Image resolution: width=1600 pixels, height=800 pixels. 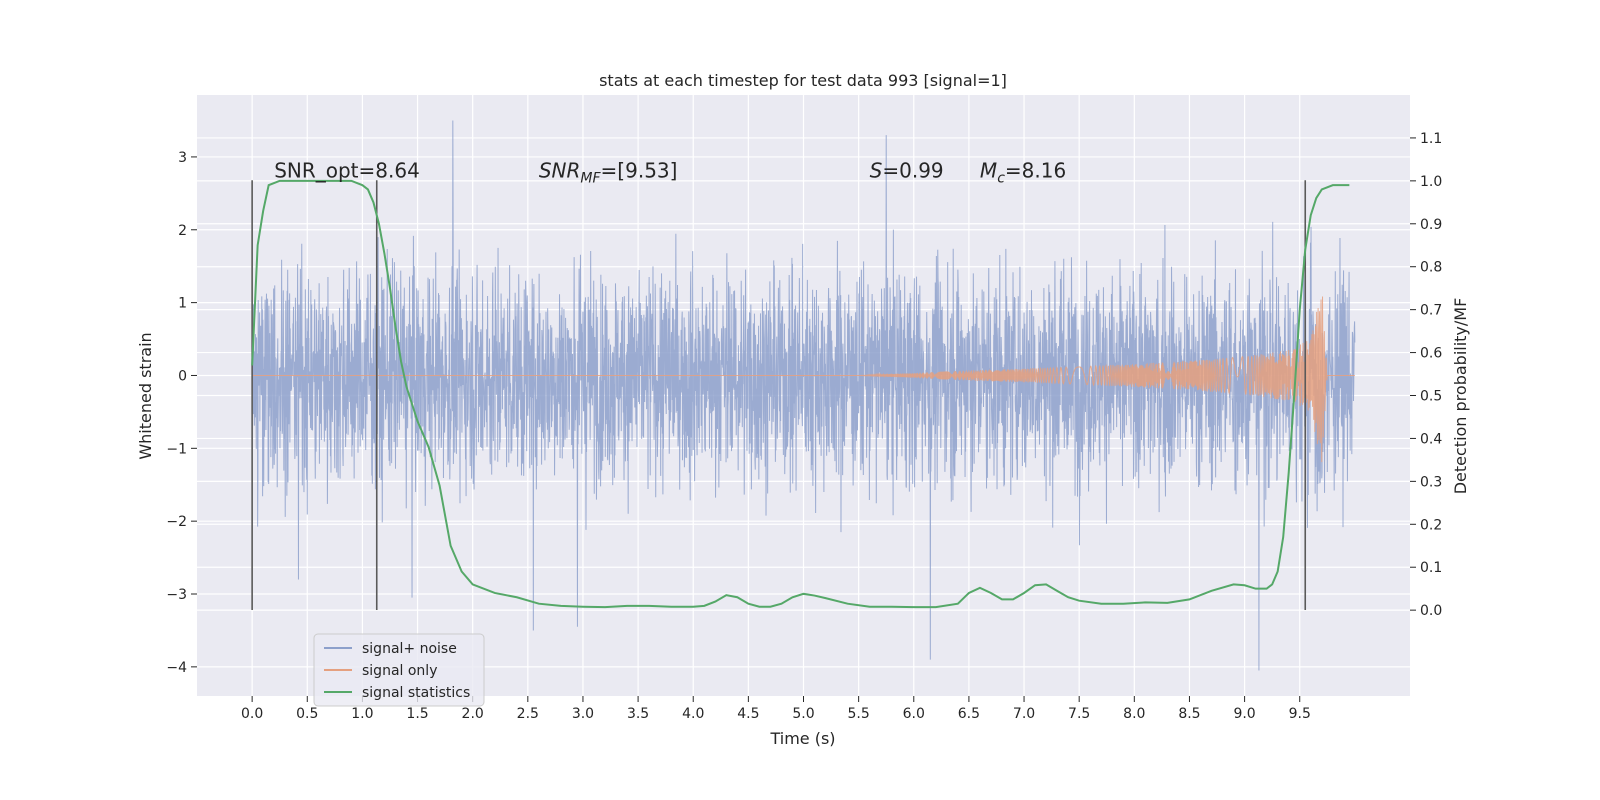 What do you see at coordinates (1134, 714) in the screenshot?
I see `x-tick-label: 8.0` at bounding box center [1134, 714].